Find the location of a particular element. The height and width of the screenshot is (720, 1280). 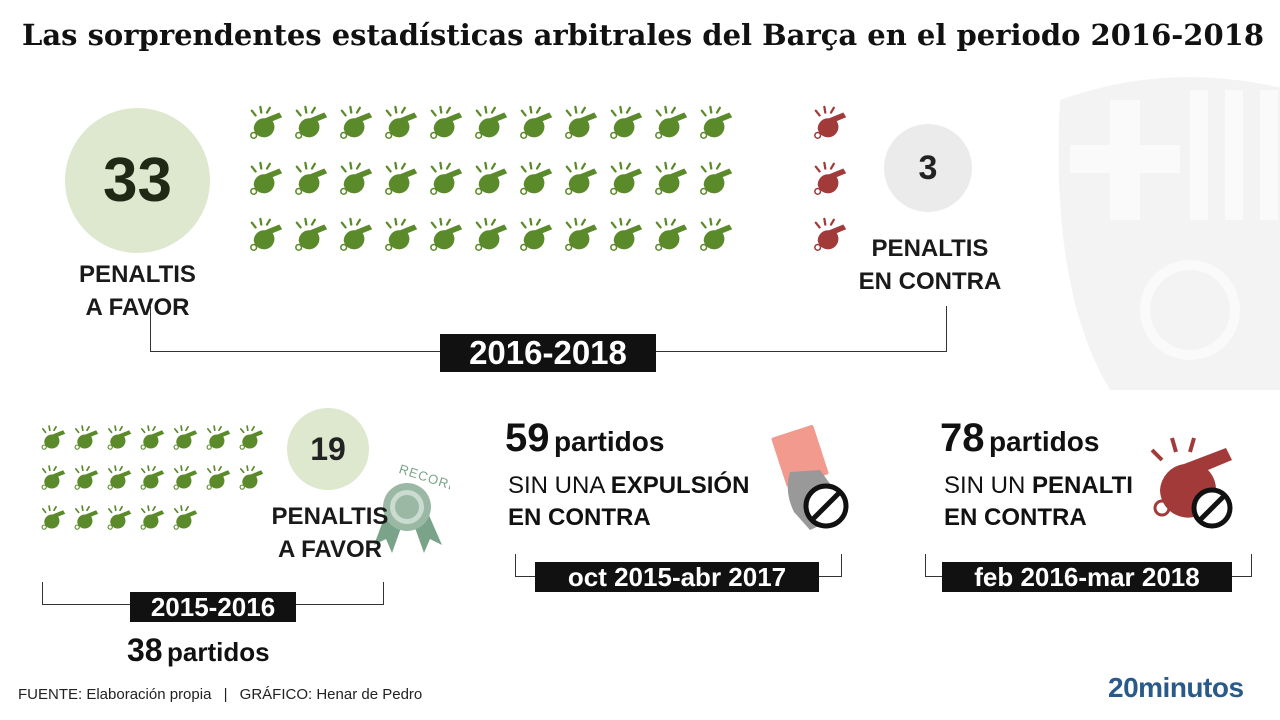

season-matches-num: 38 is located at coordinates (145, 650).